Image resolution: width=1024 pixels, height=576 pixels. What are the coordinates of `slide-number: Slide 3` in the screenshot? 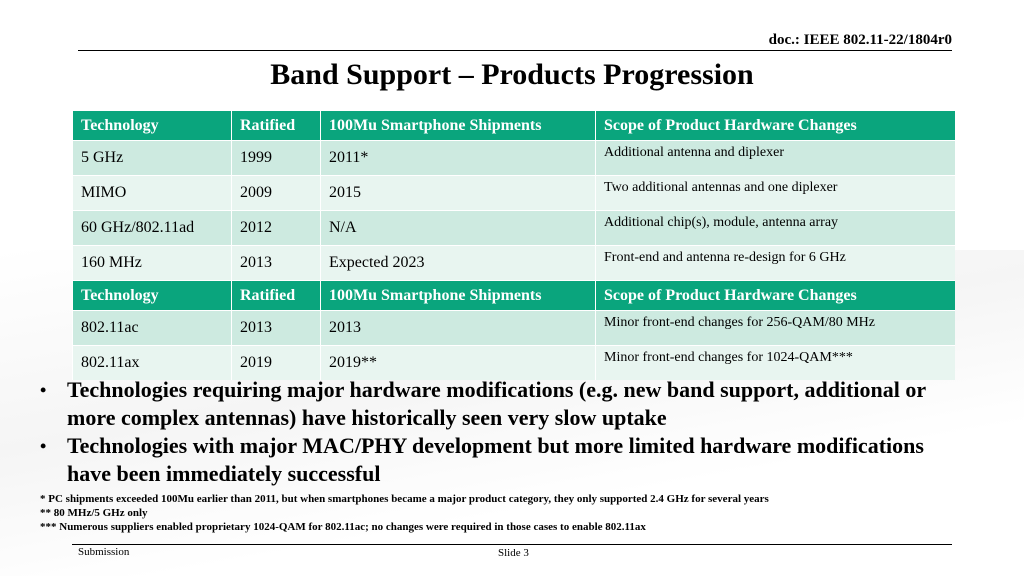 It's located at (513, 553).